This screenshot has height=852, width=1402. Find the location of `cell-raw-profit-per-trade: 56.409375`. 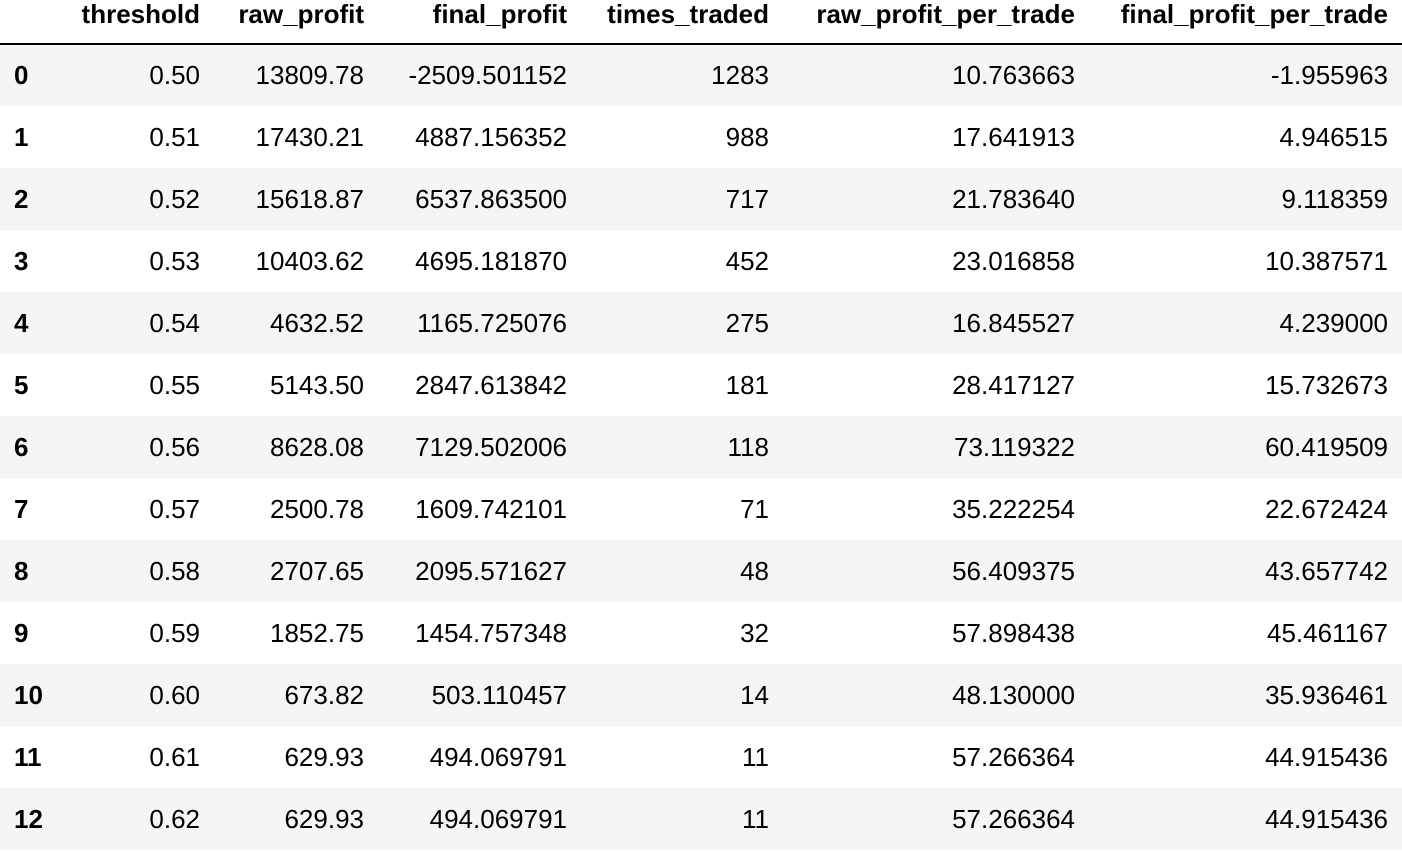

cell-raw-profit-per-trade: 56.409375 is located at coordinates (1013, 570).